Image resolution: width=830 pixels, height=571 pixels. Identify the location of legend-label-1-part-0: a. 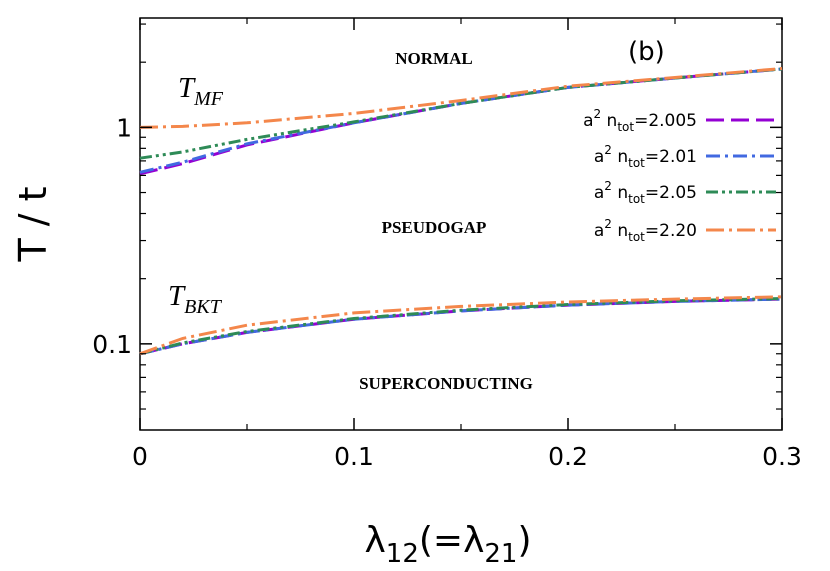
(599, 157).